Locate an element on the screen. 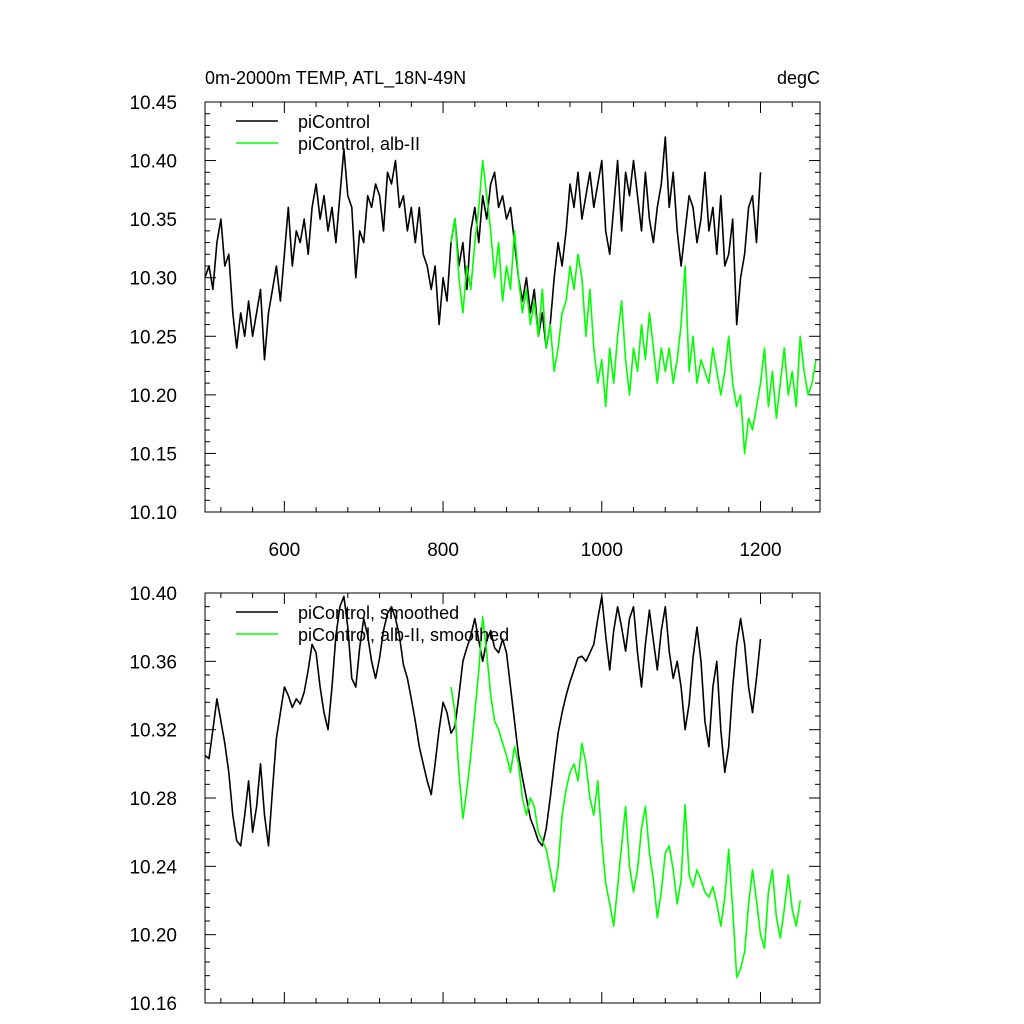  x-tick-label: 1000 is located at coordinates (602, 550).